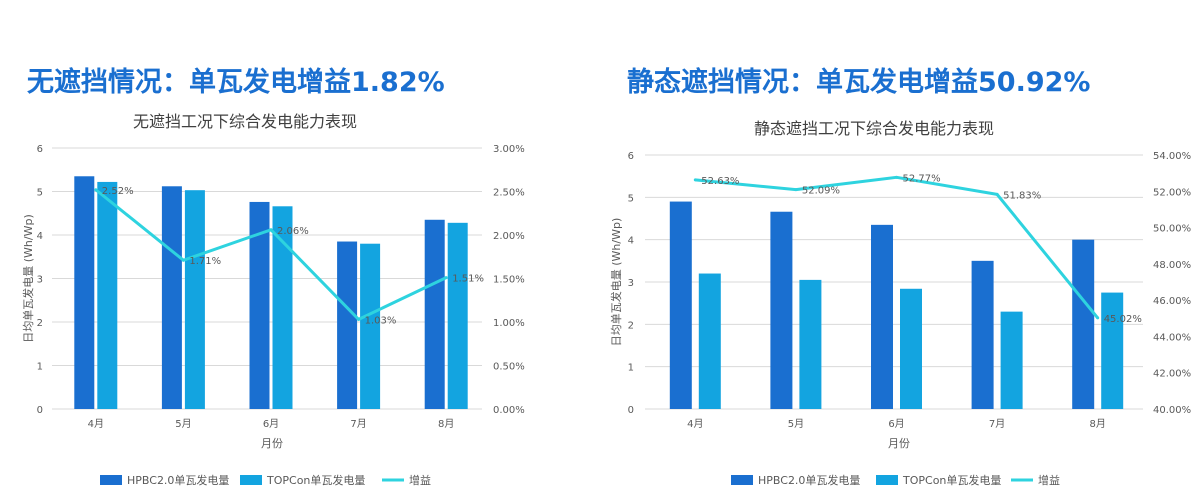  Describe the element at coordinates (509, 149) in the screenshot. I see `y2-tick-label: 3.00%` at that location.